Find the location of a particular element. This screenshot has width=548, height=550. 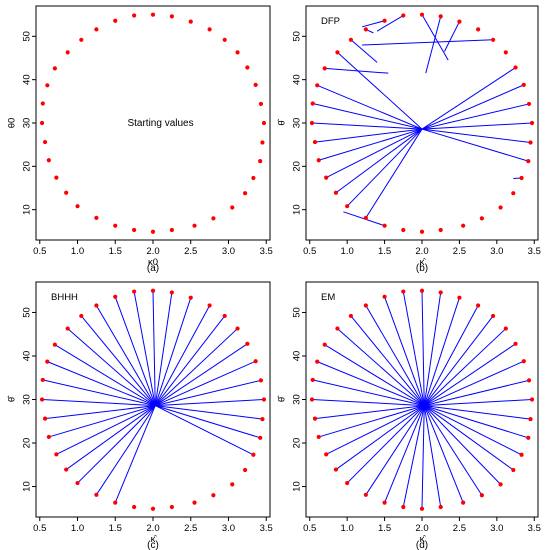

panel-caption: (b) is located at coordinates (422, 268).